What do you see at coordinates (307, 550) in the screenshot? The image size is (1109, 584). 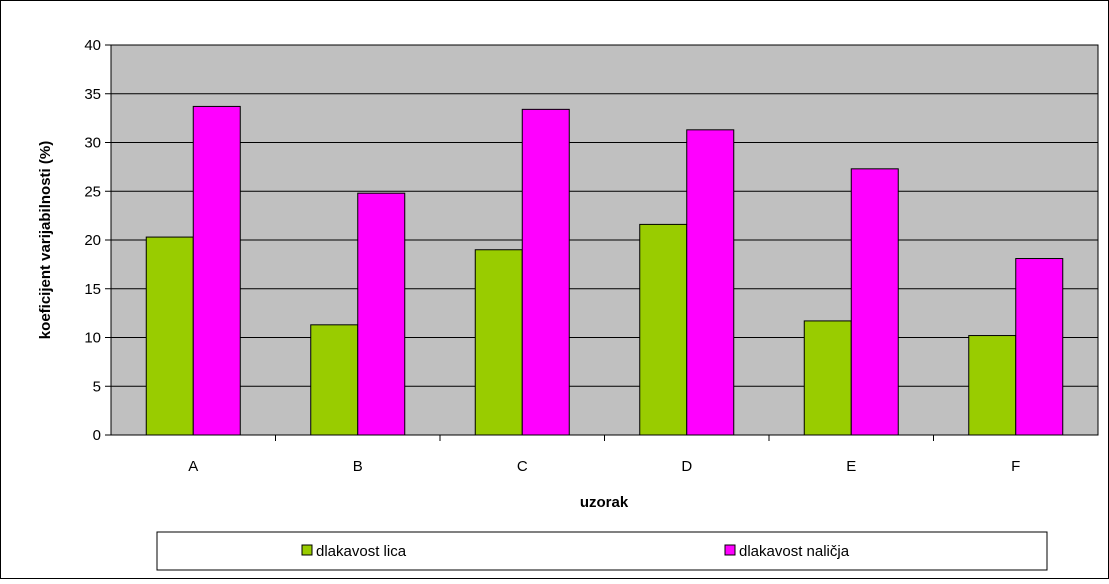 I see `legend-swatch-dlakavost-lica` at bounding box center [307, 550].